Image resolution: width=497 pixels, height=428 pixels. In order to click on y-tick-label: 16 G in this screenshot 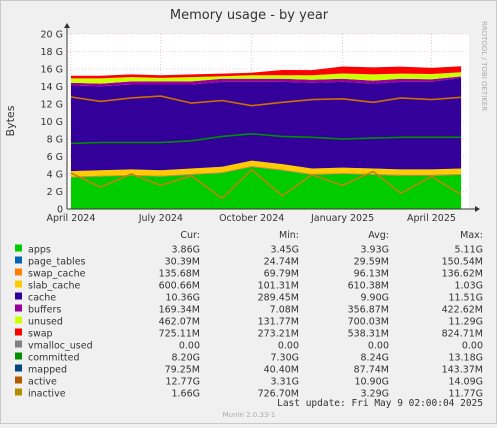, I will do `click(52, 70)`.